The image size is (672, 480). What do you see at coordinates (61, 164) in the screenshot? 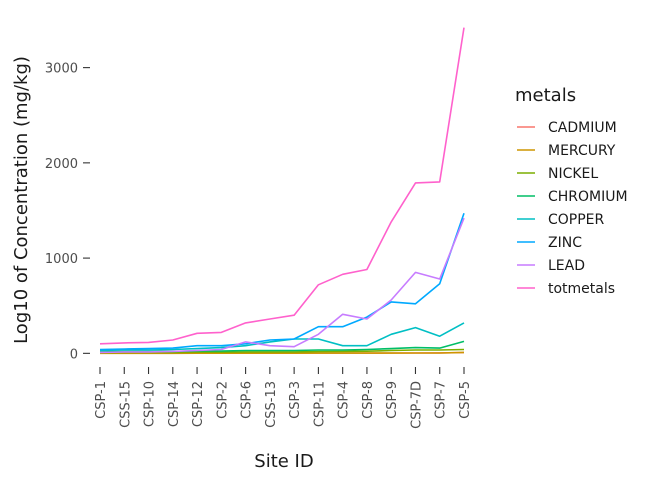
I see `y-tick-label: 2000` at bounding box center [61, 164].